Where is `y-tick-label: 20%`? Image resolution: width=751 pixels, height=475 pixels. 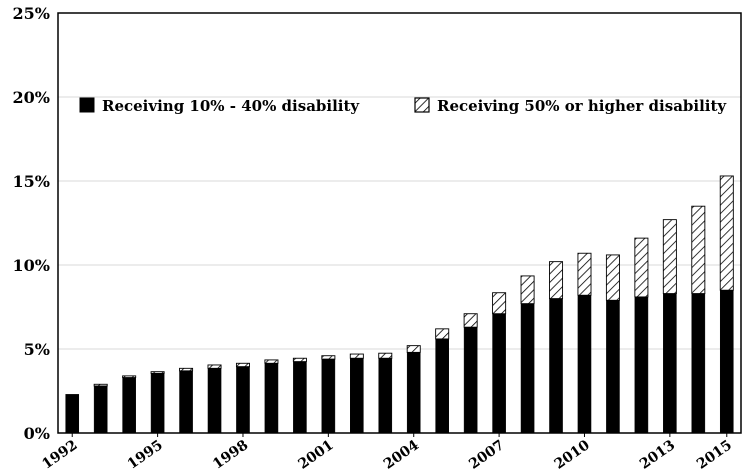
y-tick-label: 20% is located at coordinates (31, 97).